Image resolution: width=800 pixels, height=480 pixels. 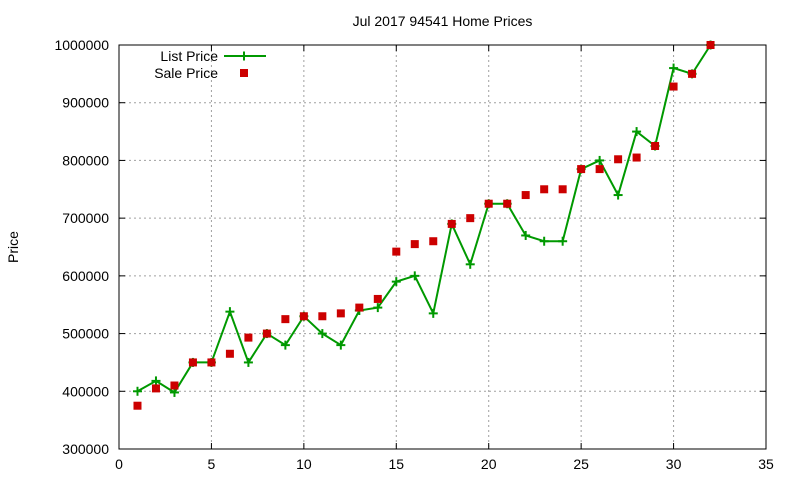 What do you see at coordinates (212, 464) in the screenshot?
I see `x-tick-label: 5` at bounding box center [212, 464].